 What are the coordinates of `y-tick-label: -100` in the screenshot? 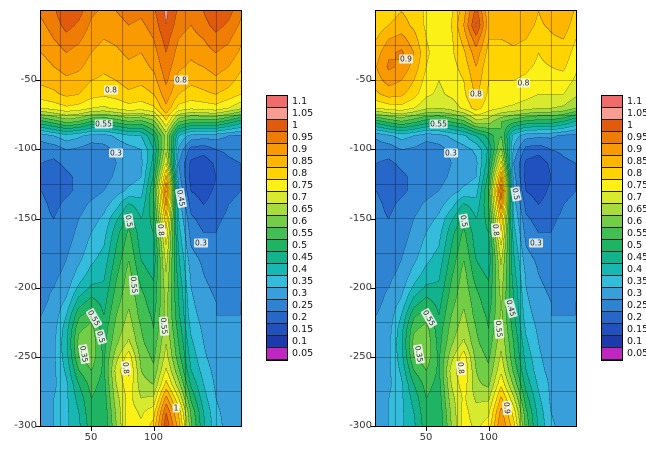 It's located at (360, 149).